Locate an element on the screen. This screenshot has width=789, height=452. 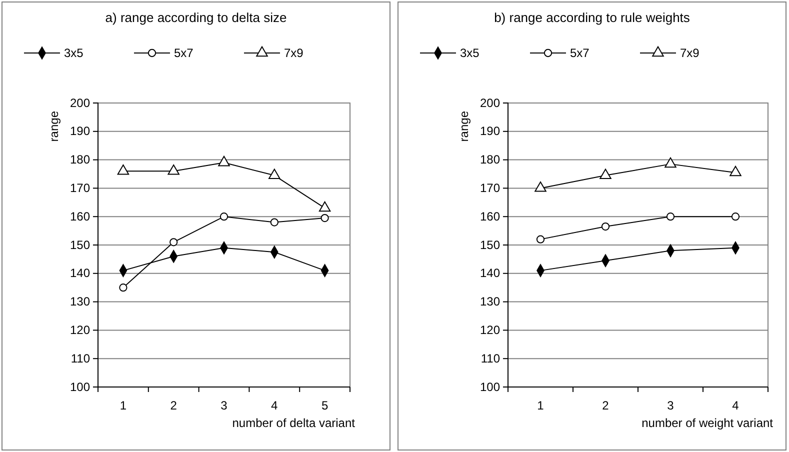
x-axis-title: number of delta variant is located at coordinates (294, 423).